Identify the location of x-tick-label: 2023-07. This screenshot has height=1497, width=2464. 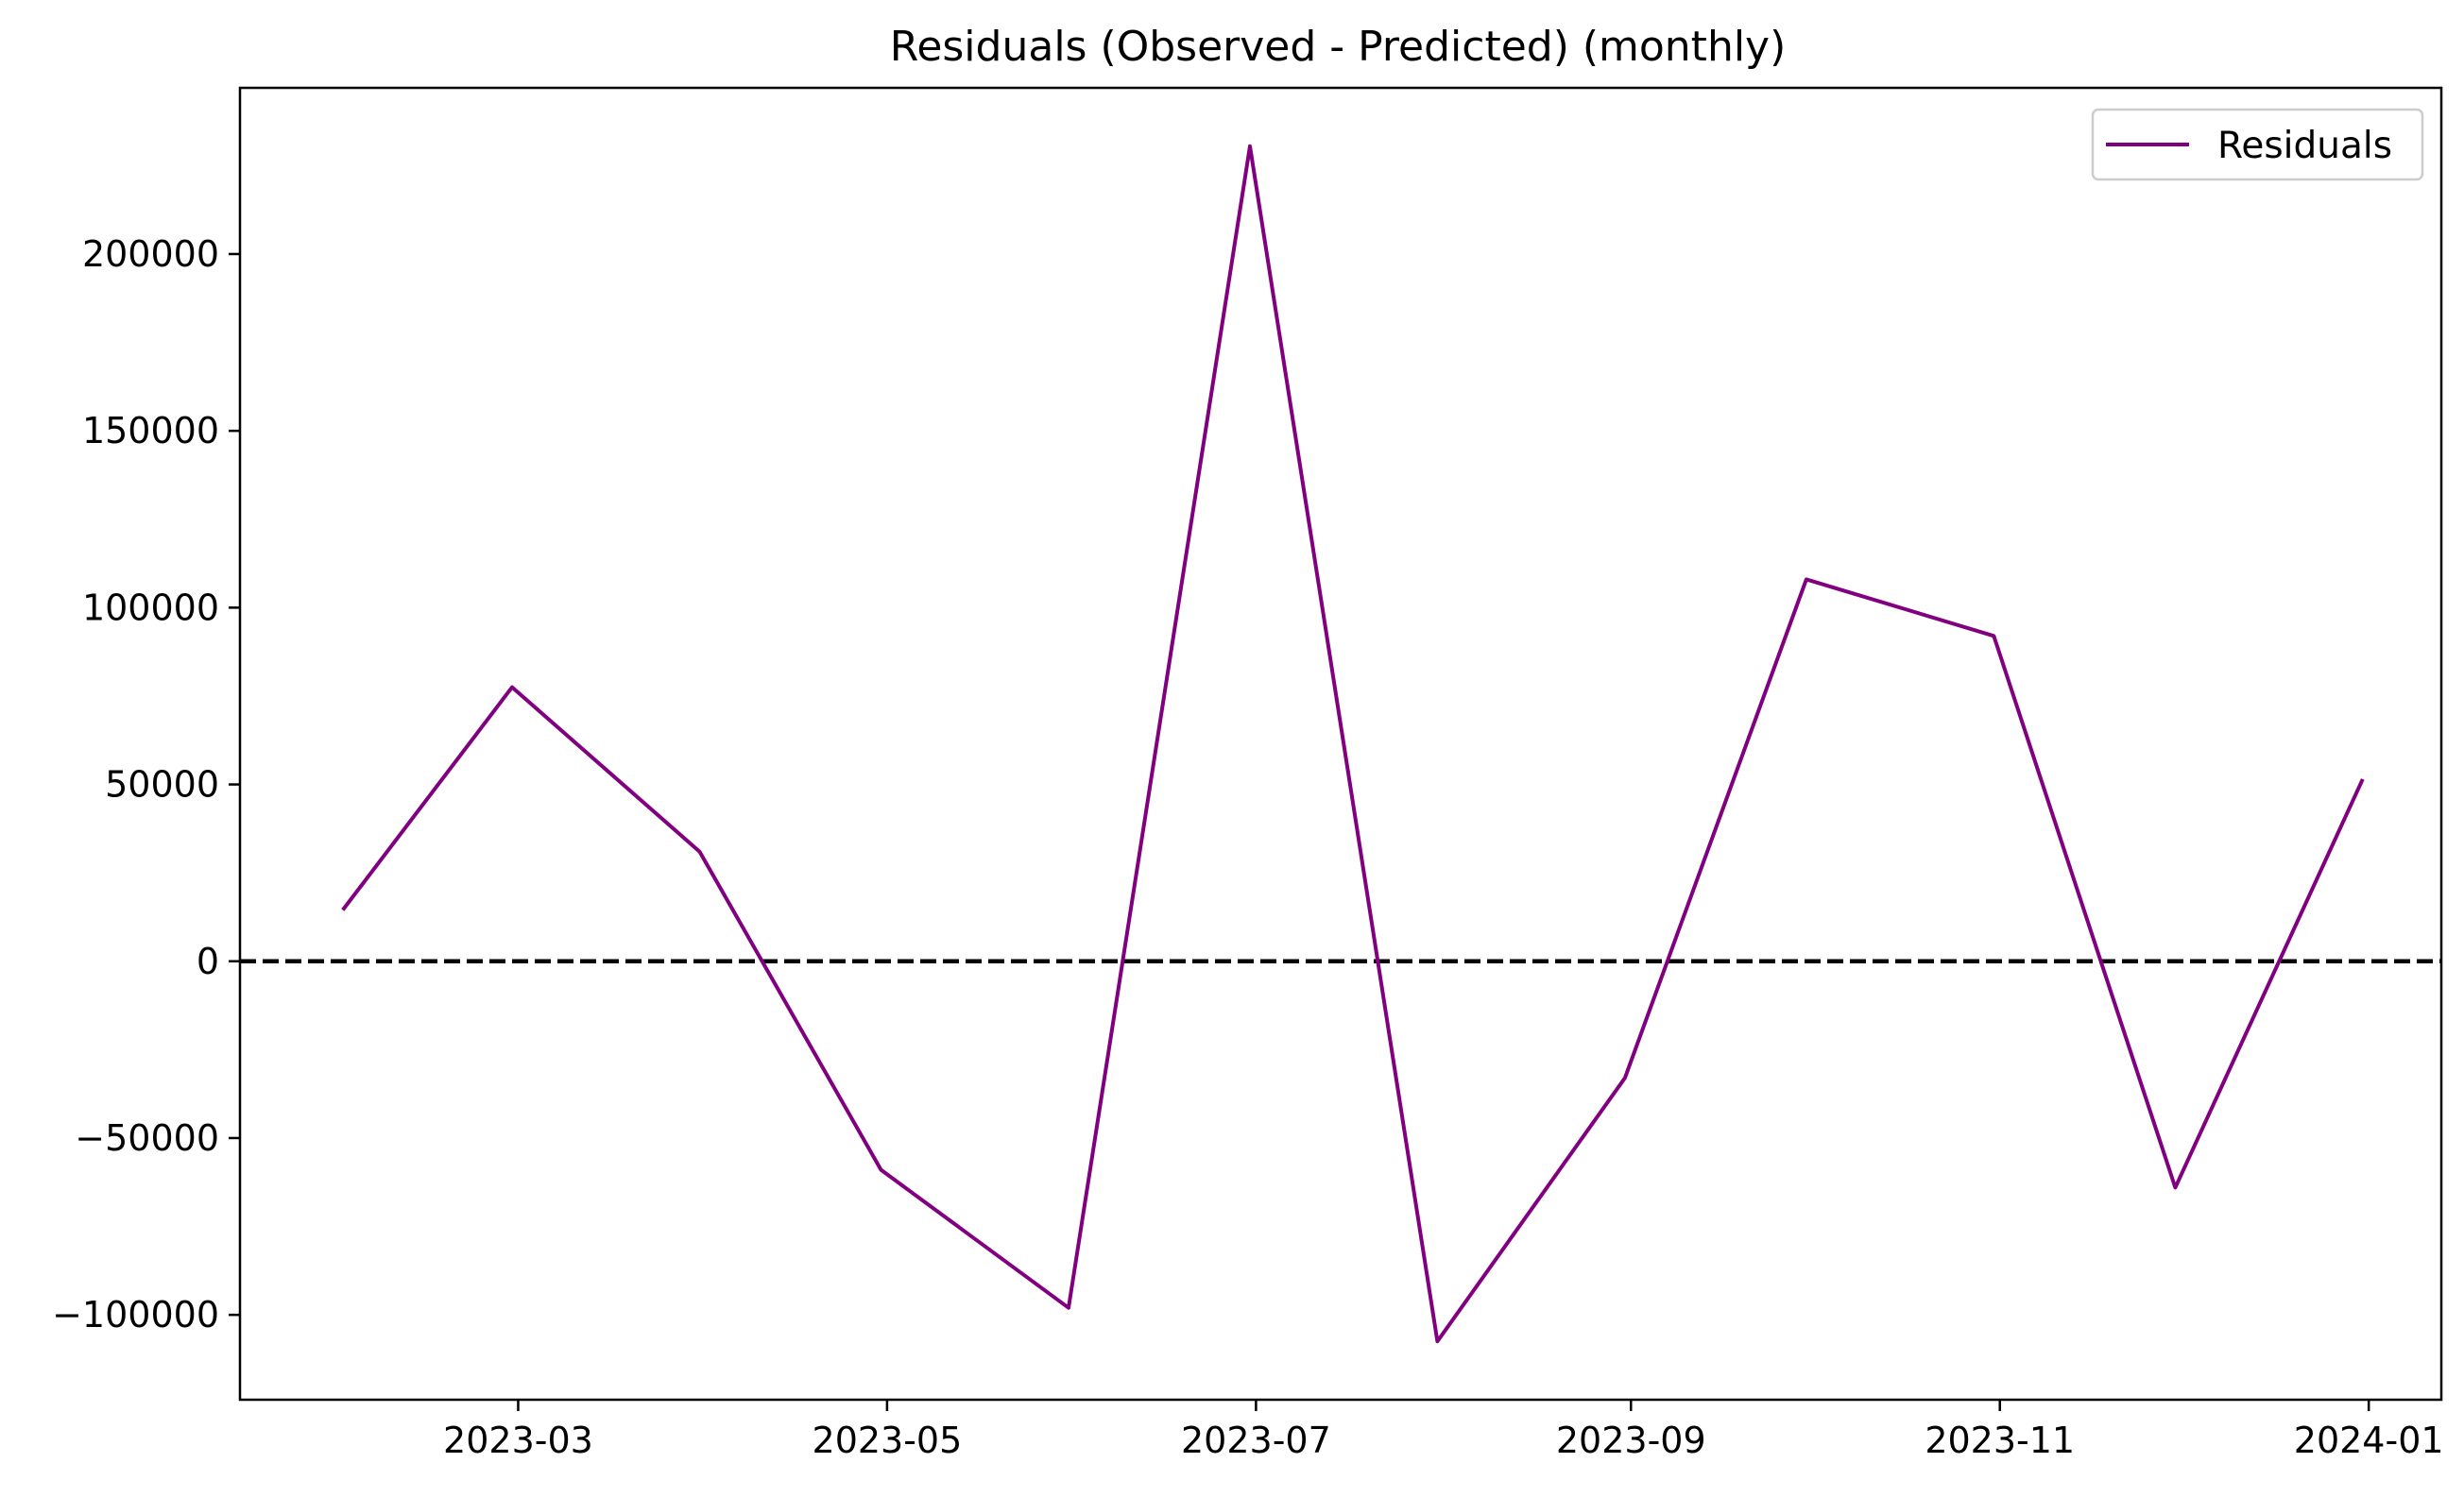
(1256, 1440).